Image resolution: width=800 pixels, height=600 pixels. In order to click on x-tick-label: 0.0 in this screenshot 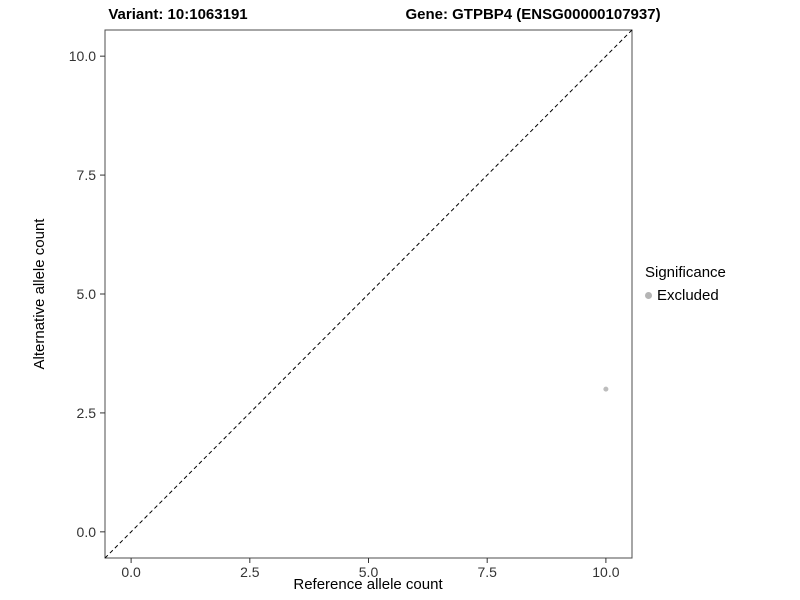, I will do `click(131, 572)`.